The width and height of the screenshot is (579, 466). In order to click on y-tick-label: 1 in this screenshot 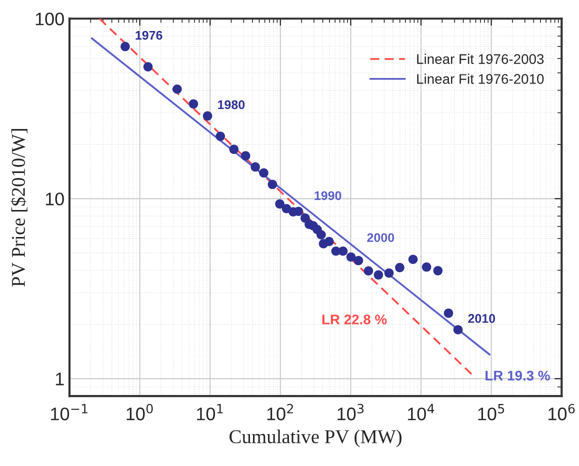, I will do `click(60, 379)`.